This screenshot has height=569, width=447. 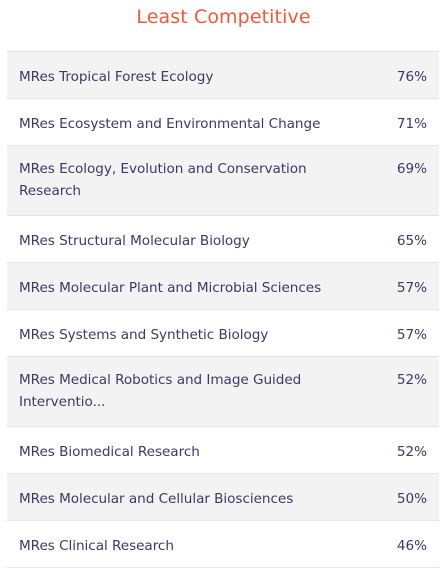 What do you see at coordinates (144, 335) in the screenshot?
I see `programme-name: MRes Systems and Synthetic Biology` at bounding box center [144, 335].